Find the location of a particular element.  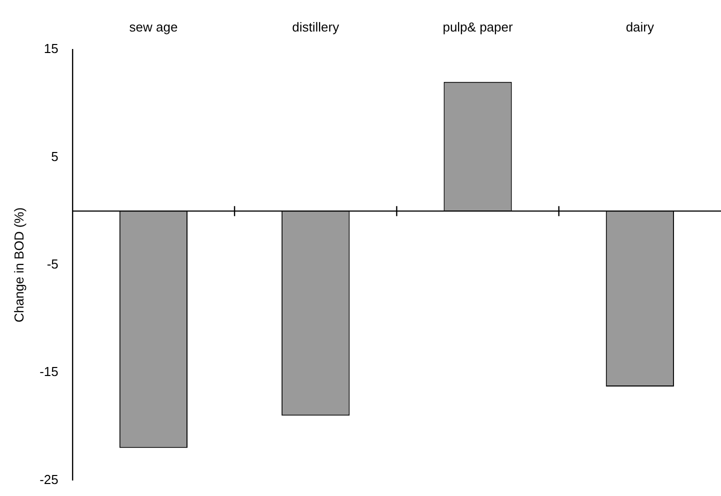

x-tick-label: distillery is located at coordinates (316, 26).